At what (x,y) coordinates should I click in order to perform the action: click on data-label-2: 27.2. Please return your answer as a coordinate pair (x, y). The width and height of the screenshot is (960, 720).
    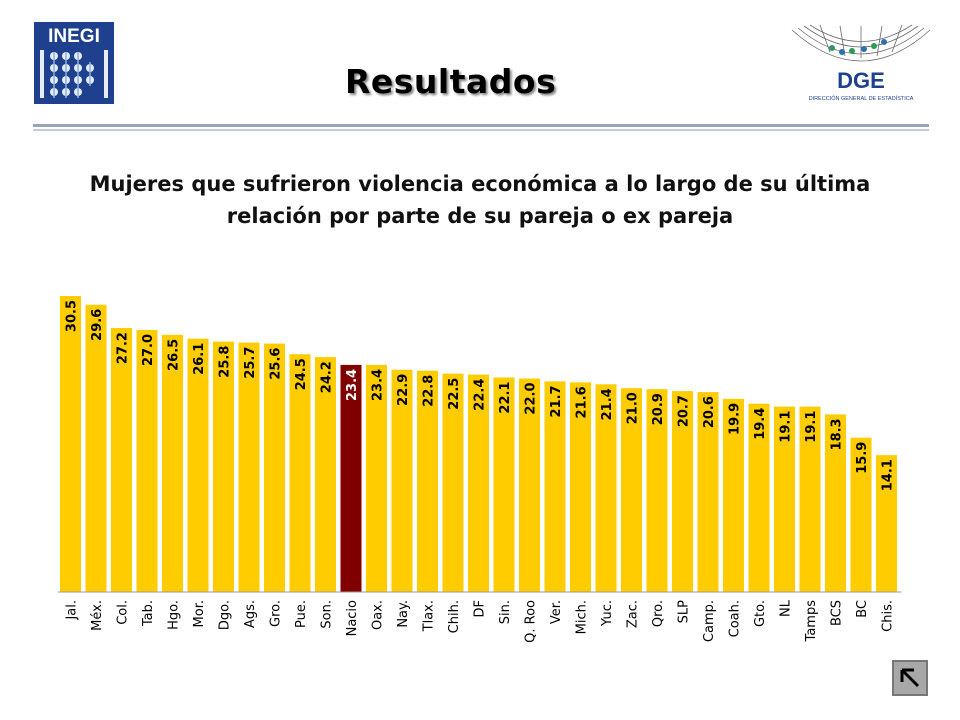
    Looking at the image, I should click on (123, 348).